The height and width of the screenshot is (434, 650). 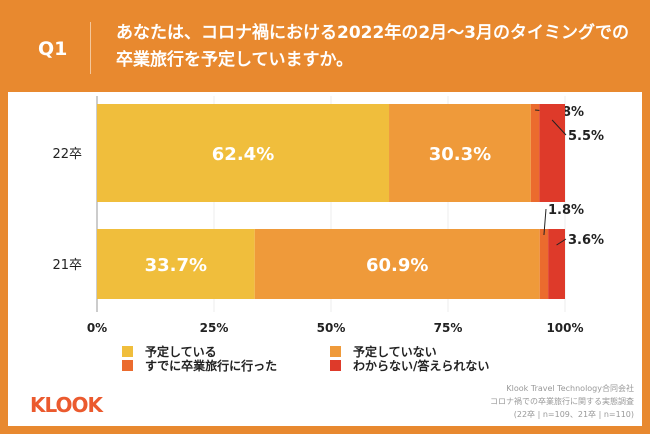 I want to click on data-label: 30.3%, so click(x=460, y=154).